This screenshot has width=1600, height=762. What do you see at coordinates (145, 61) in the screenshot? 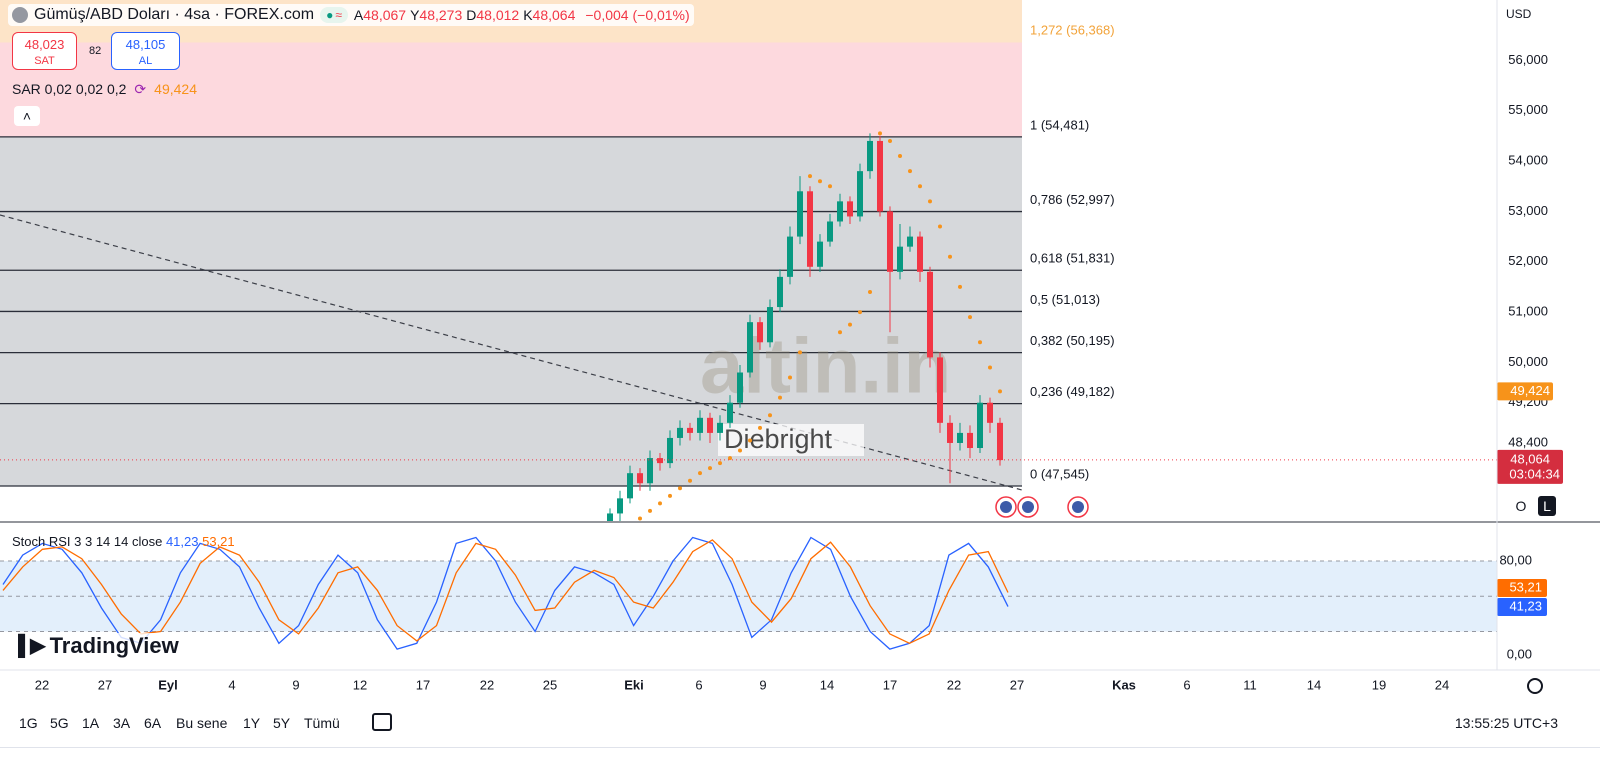
I see `buy-label: AL` at bounding box center [145, 61].